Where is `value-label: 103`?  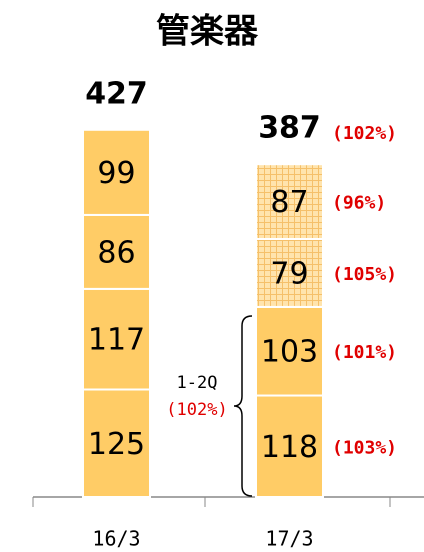
value-label: 103 is located at coordinates (289, 352).